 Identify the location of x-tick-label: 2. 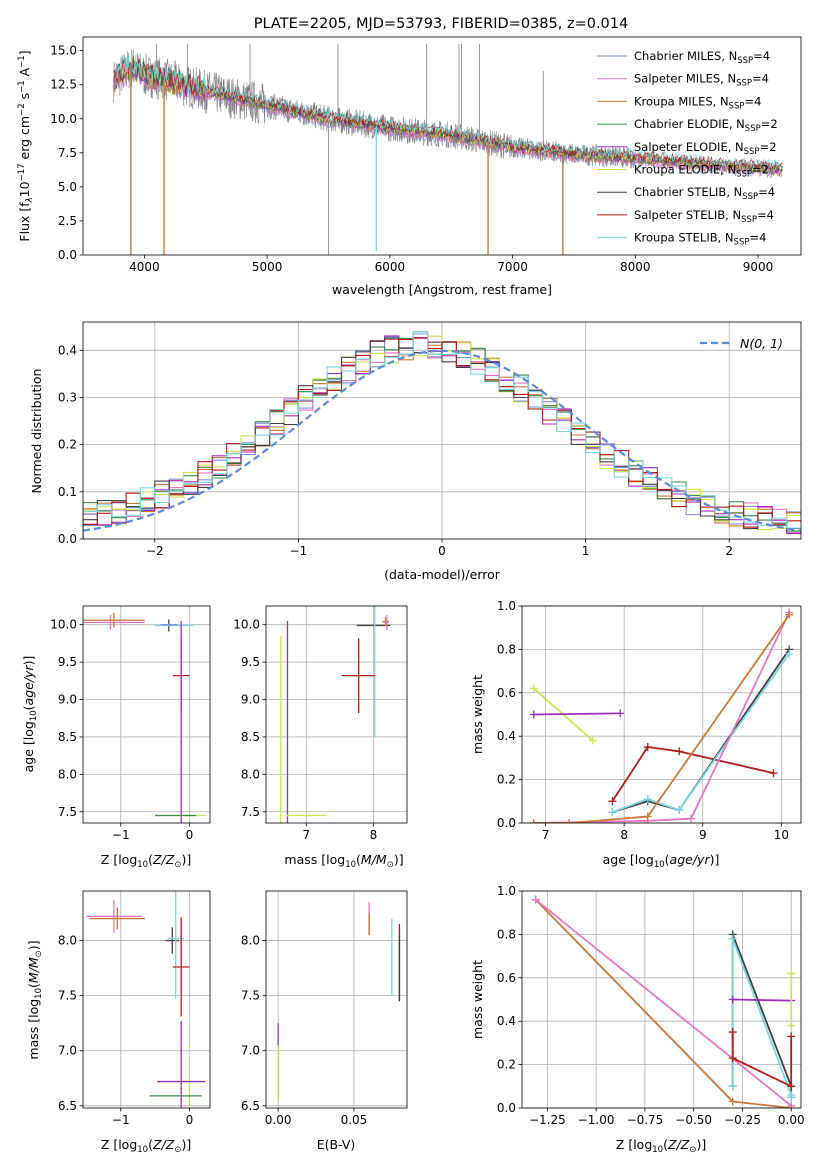
(729, 551).